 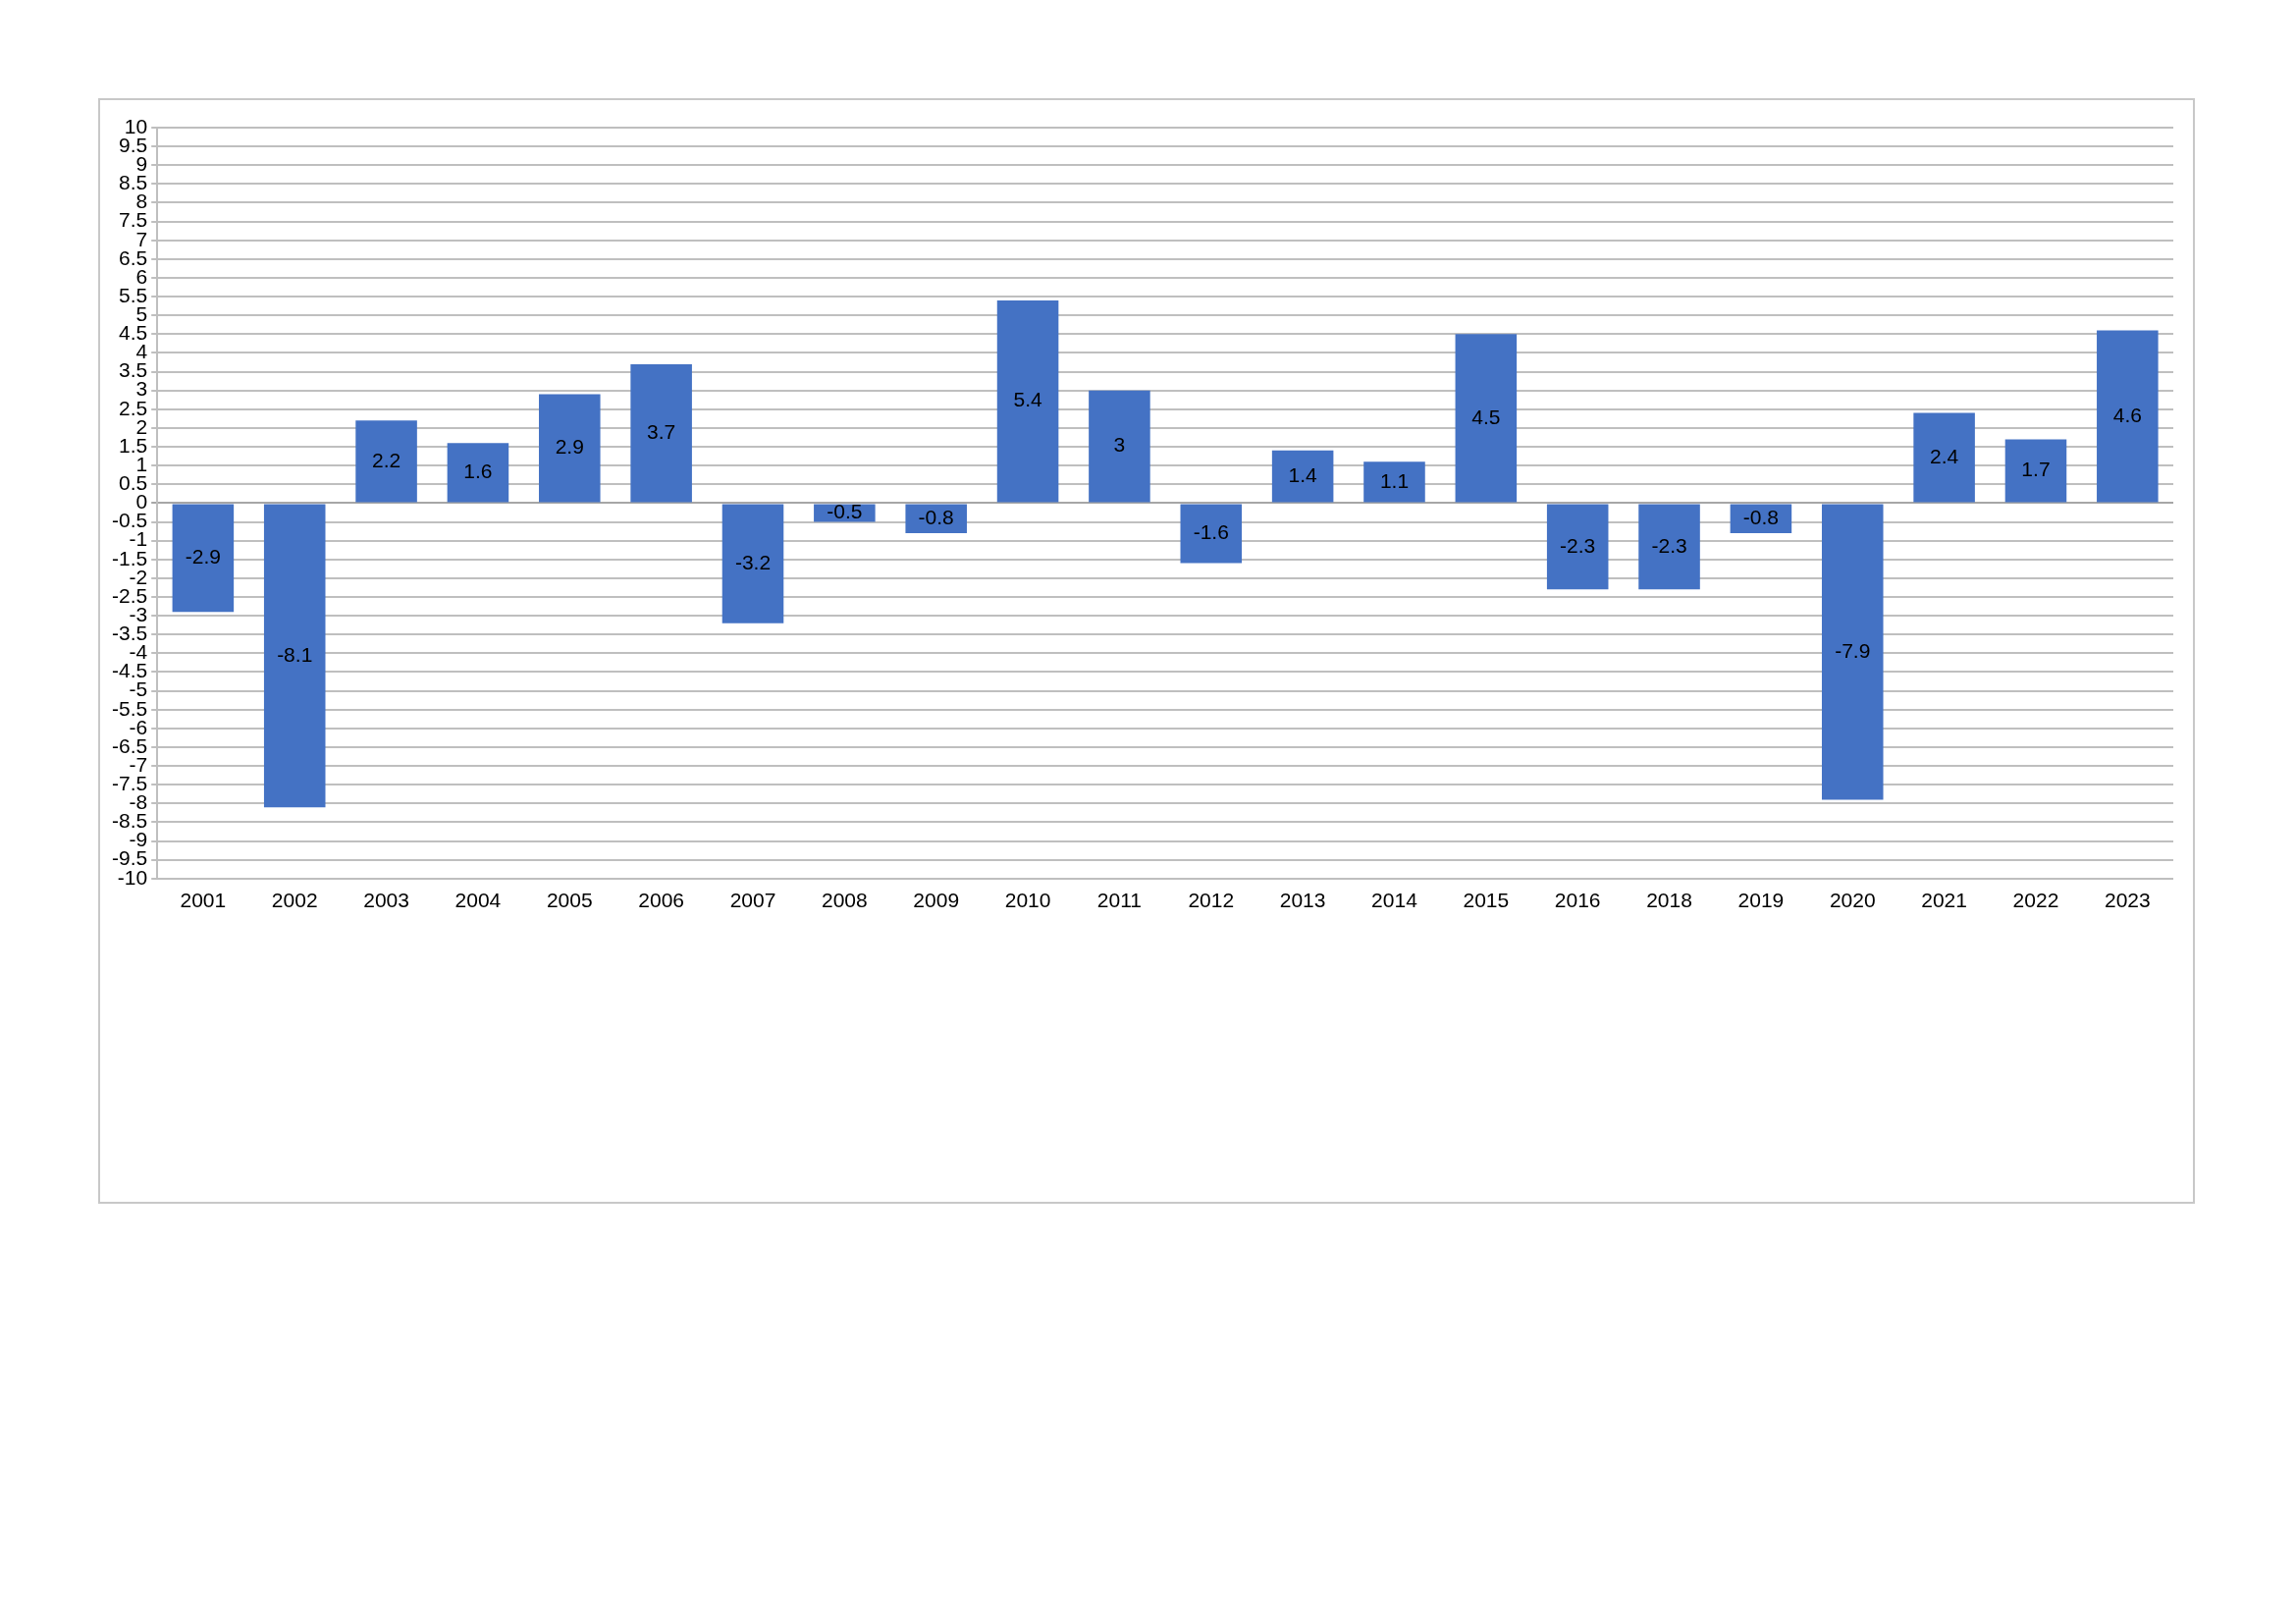 I want to click on x-tick-label: 2013, so click(x=1303, y=900).